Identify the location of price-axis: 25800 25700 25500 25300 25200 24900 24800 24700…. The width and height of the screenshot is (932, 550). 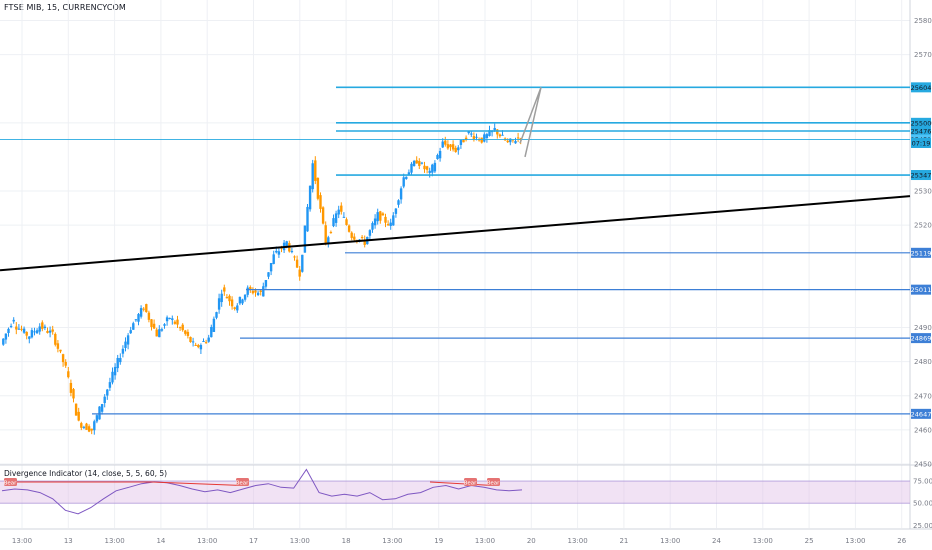
(922, 273).